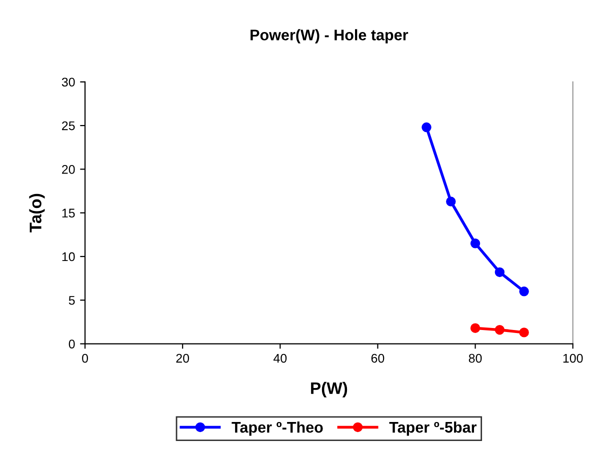 The height and width of the screenshot is (450, 603). Describe the element at coordinates (68, 257) in the screenshot. I see `y-tick-label: 10` at that location.